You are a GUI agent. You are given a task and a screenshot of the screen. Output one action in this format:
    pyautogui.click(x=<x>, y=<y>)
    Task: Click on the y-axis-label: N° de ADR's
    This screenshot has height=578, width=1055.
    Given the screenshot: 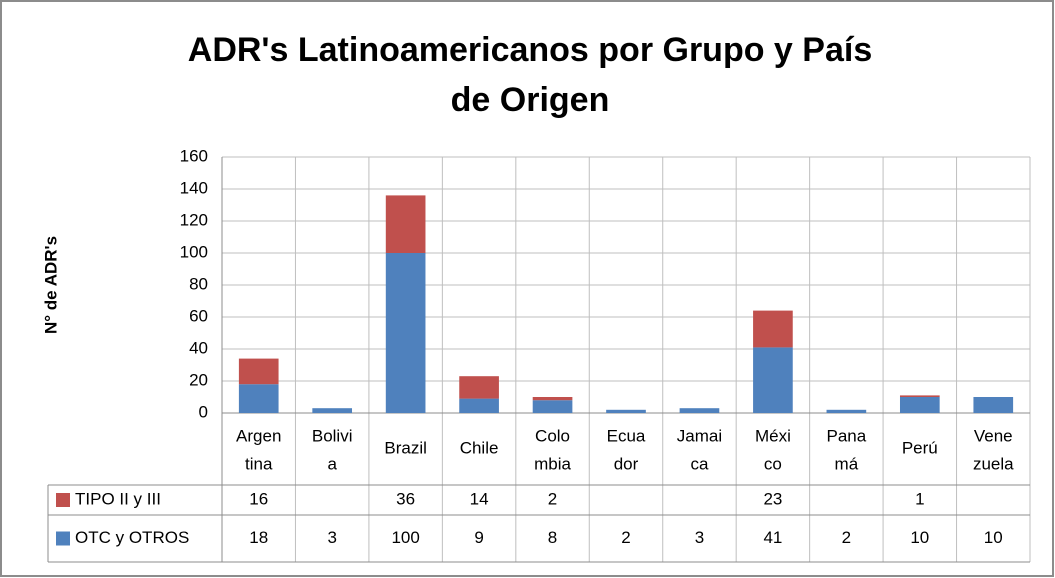 What is the action you would take?
    pyautogui.click(x=50, y=285)
    